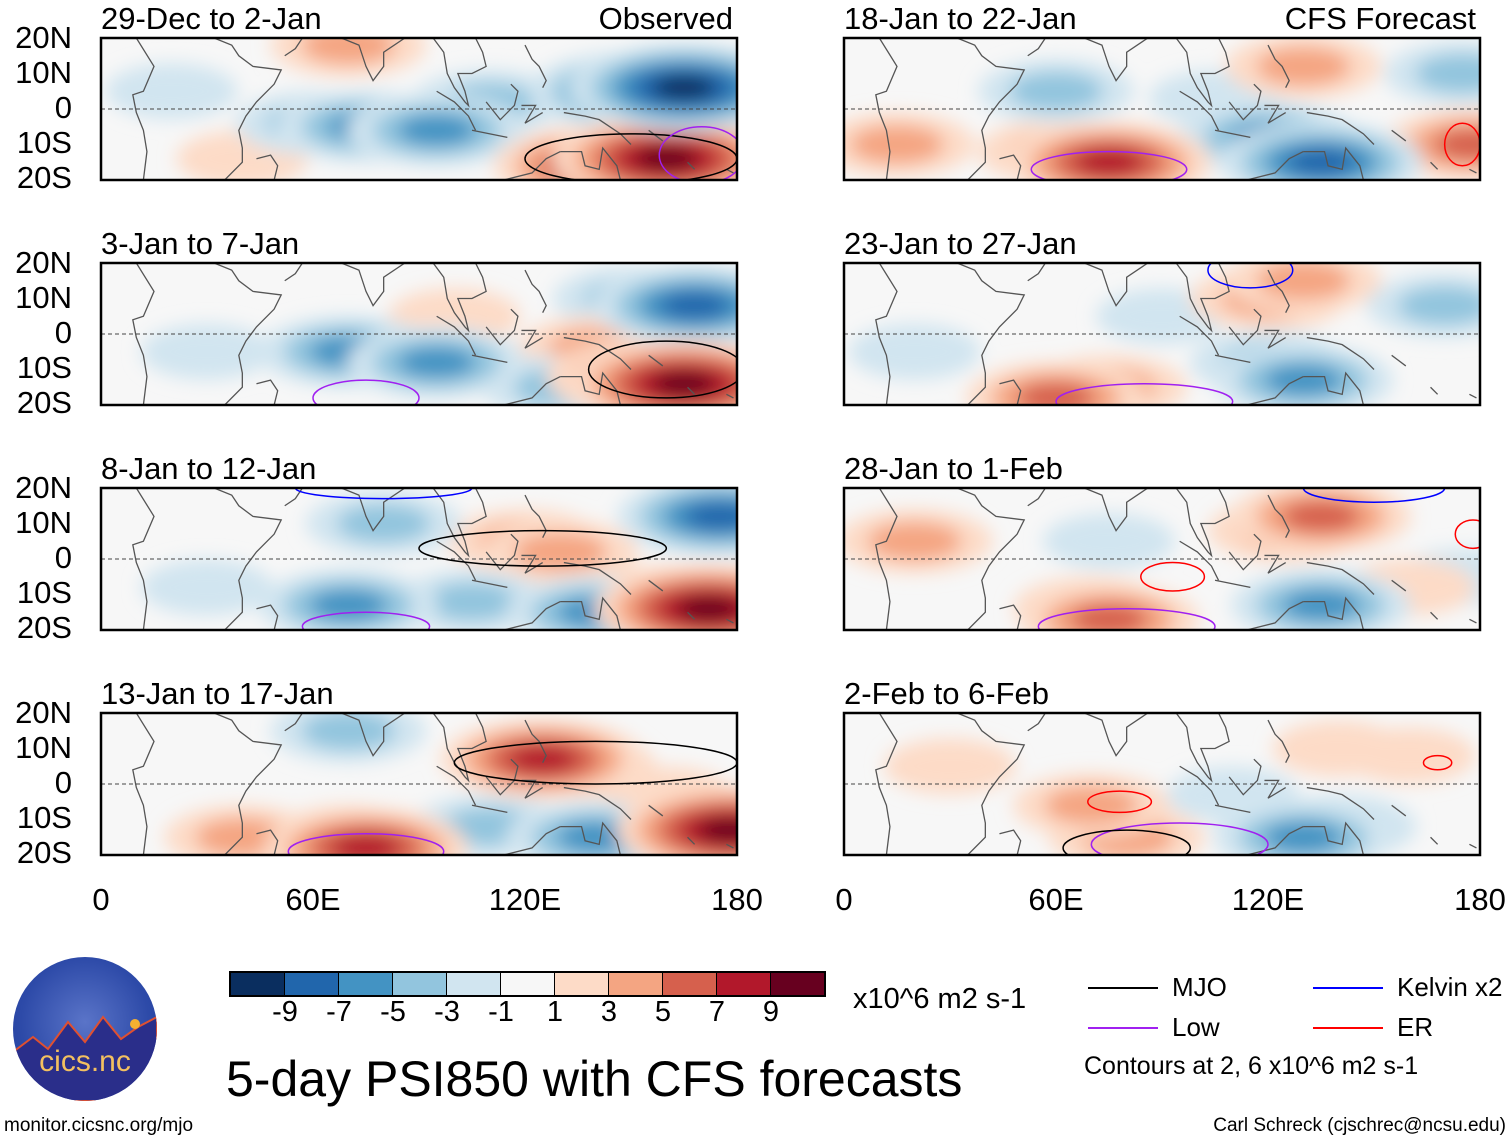 This screenshot has width=1510, height=1142. I want to click on footer-url: monitor.cicsnc.org/mjo, so click(99, 1125).